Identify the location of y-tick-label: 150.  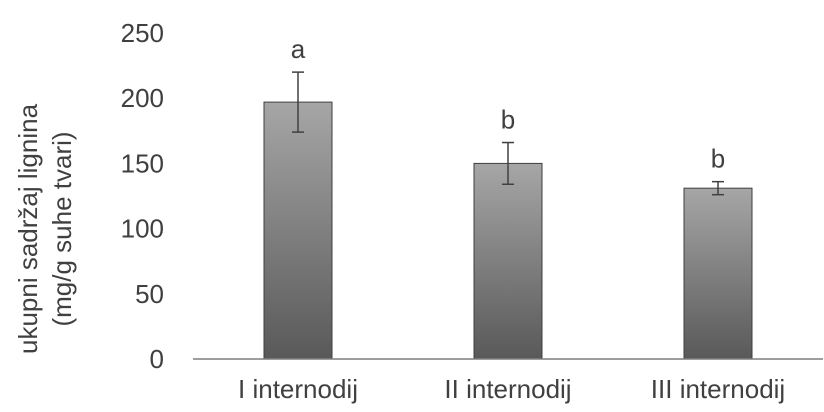
(142, 163).